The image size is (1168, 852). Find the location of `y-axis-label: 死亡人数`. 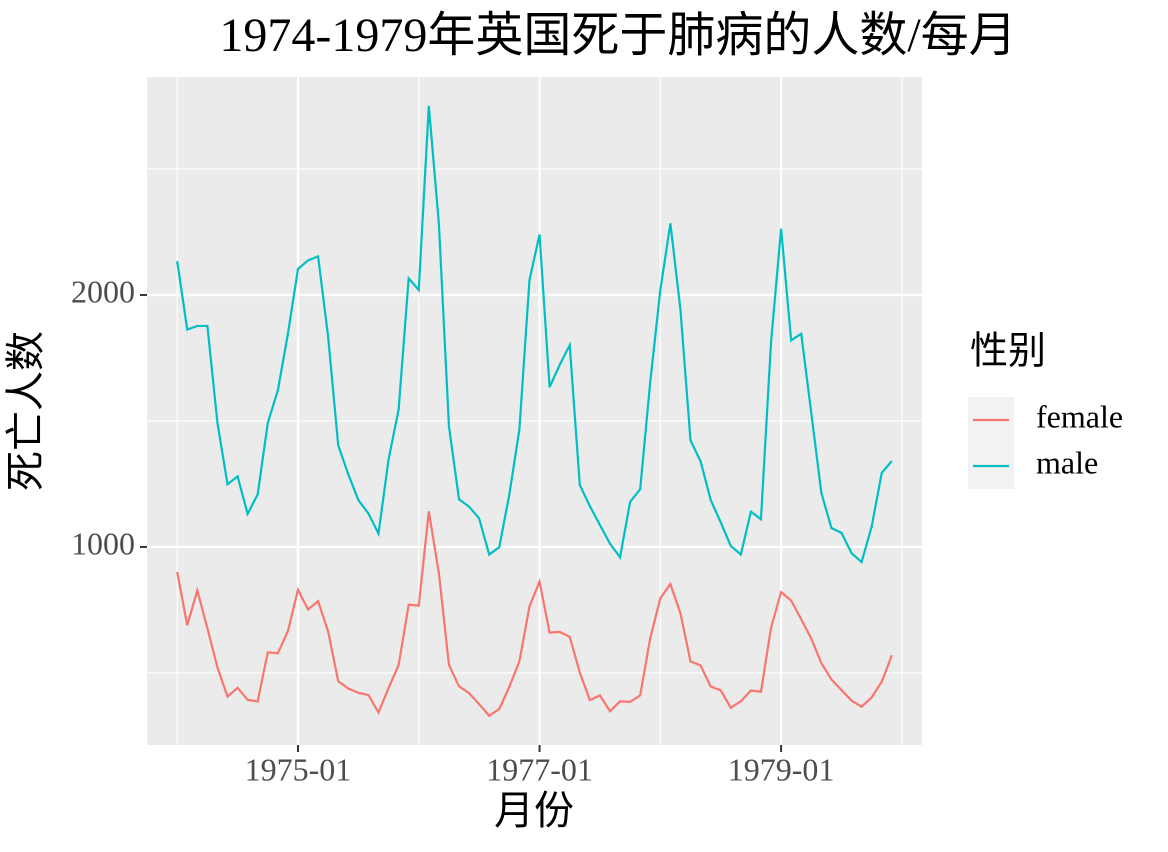

y-axis-label: 死亡人数 is located at coordinates (25, 411).